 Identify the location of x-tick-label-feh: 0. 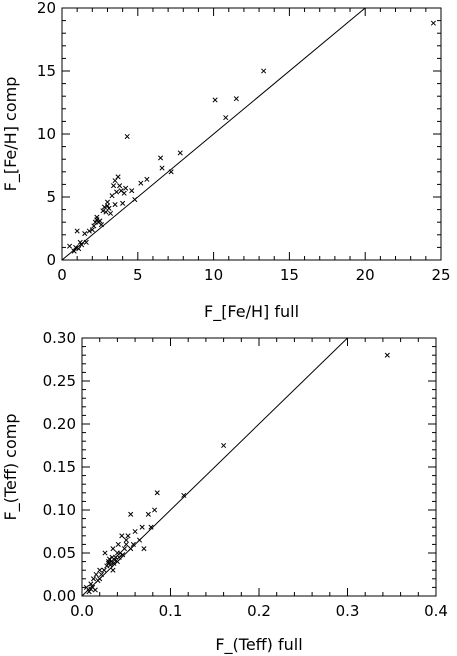
(62, 275).